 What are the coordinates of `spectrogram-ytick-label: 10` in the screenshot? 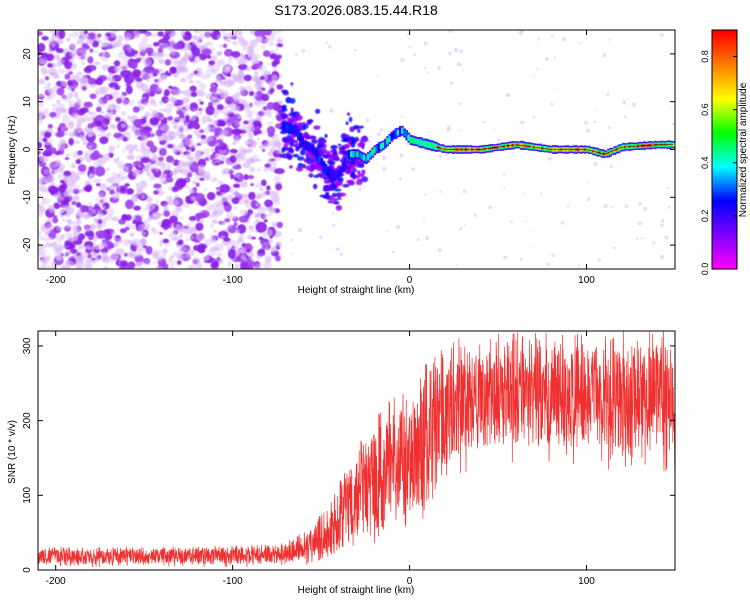 It's located at (27, 102).